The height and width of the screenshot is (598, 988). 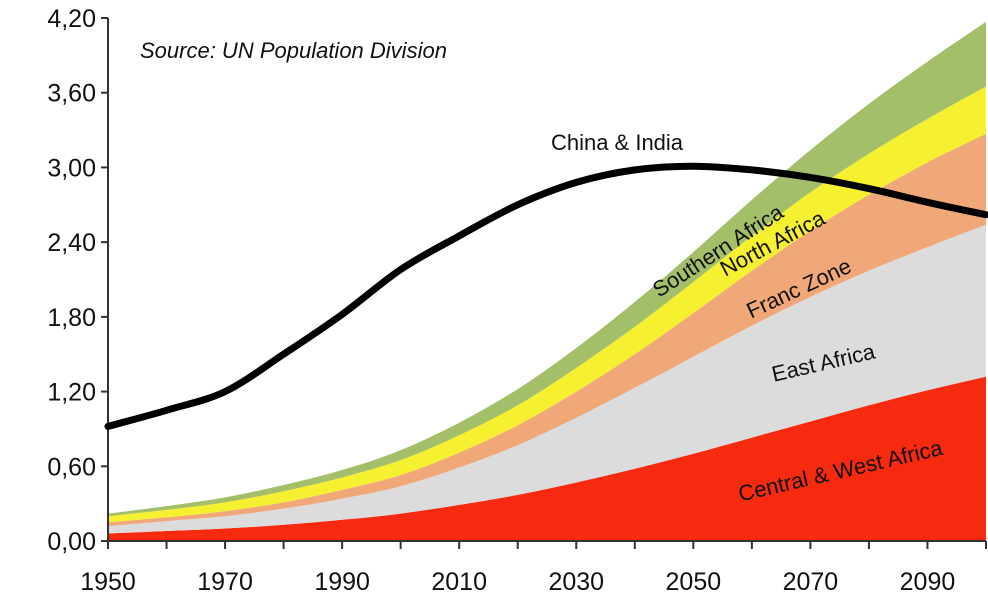 I want to click on x-tick-label: 1990, so click(x=342, y=582).